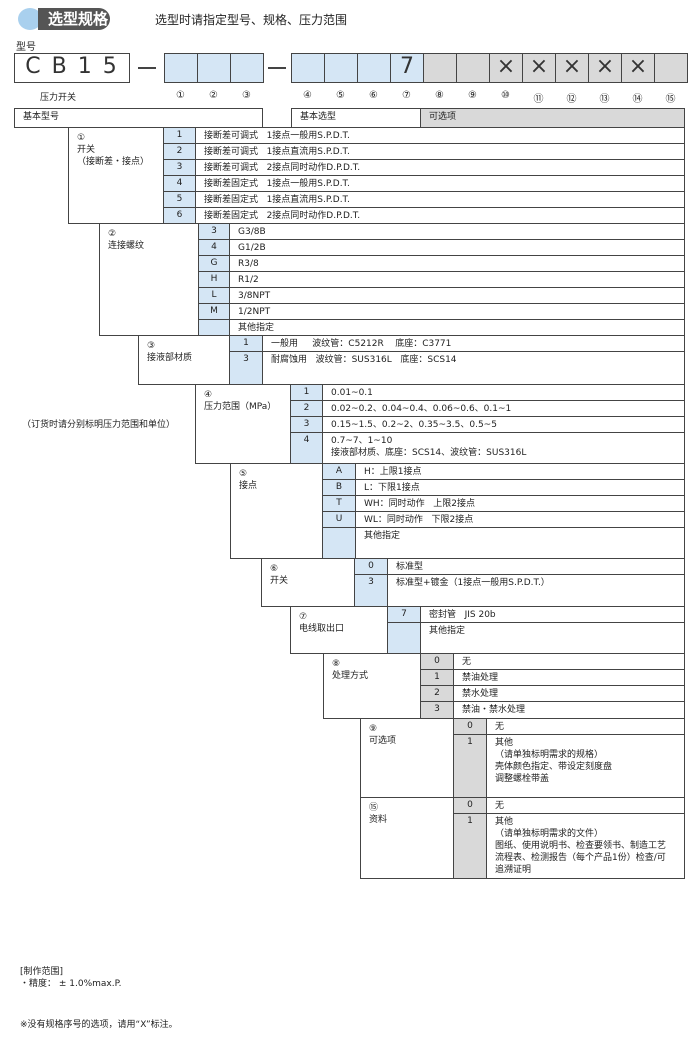  What do you see at coordinates (393, 472) in the screenshot?
I see `description-line: H：上限1接点` at bounding box center [393, 472].